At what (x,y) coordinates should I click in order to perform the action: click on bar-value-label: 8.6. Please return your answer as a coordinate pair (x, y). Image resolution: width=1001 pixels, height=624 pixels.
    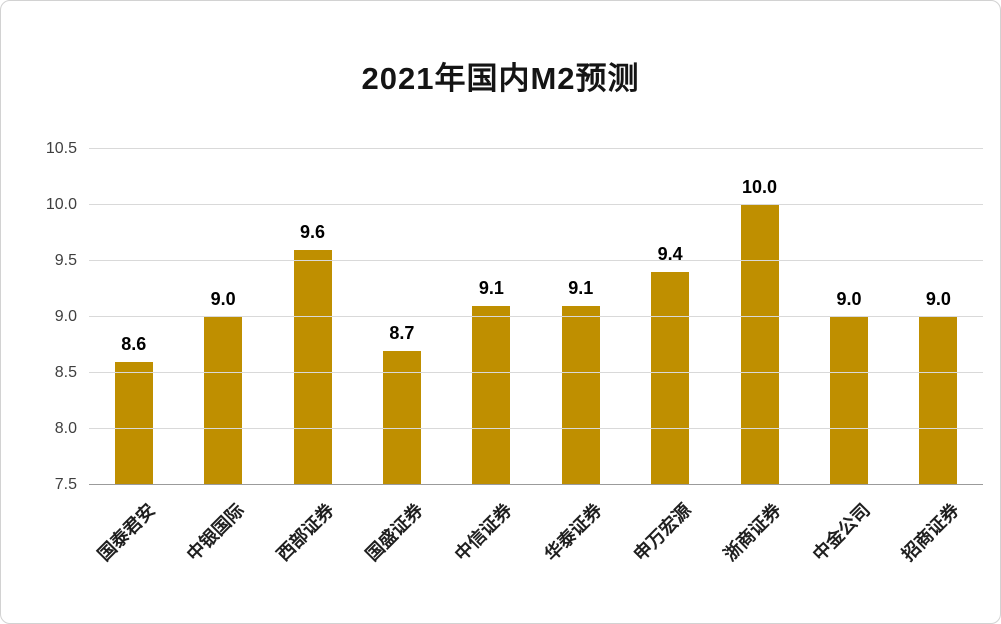
    Looking at the image, I should click on (134, 344).